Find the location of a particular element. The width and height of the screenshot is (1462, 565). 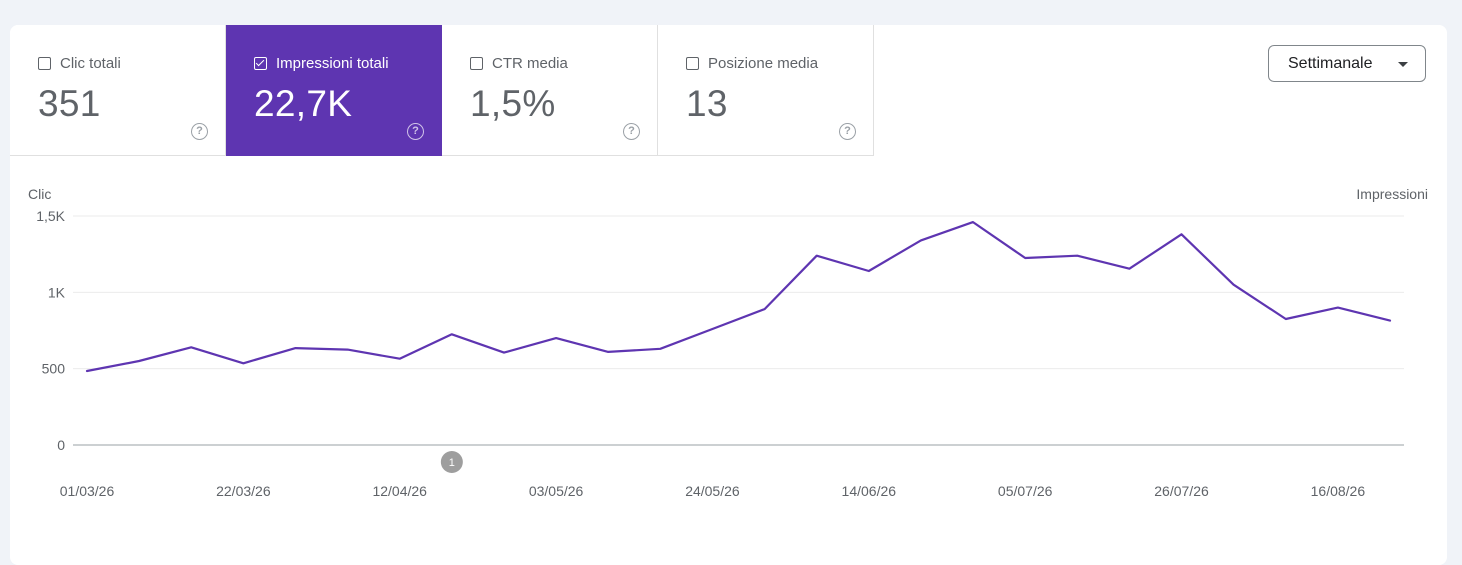

annotation-label: 1 is located at coordinates (452, 463).